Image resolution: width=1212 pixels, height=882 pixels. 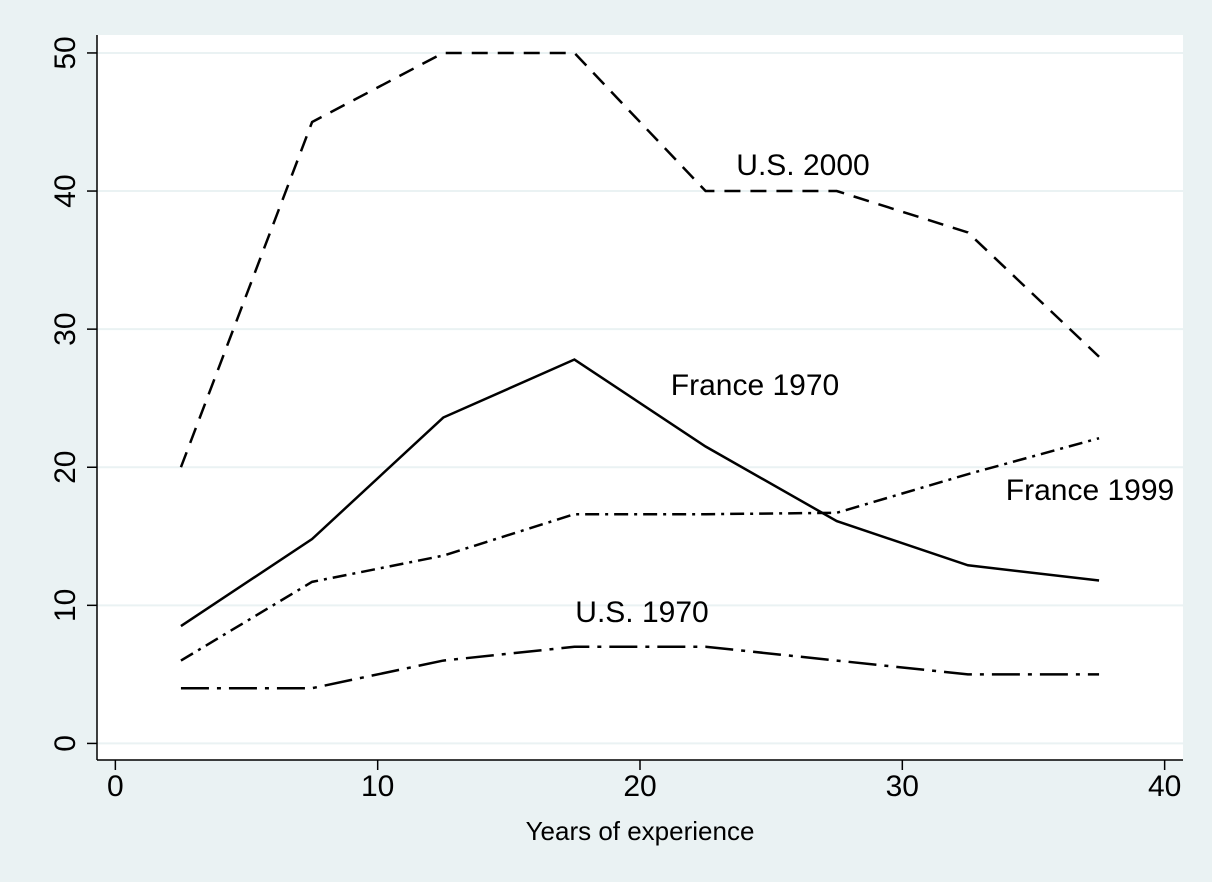 I want to click on series-label: U.S. 2000, so click(x=802, y=165).